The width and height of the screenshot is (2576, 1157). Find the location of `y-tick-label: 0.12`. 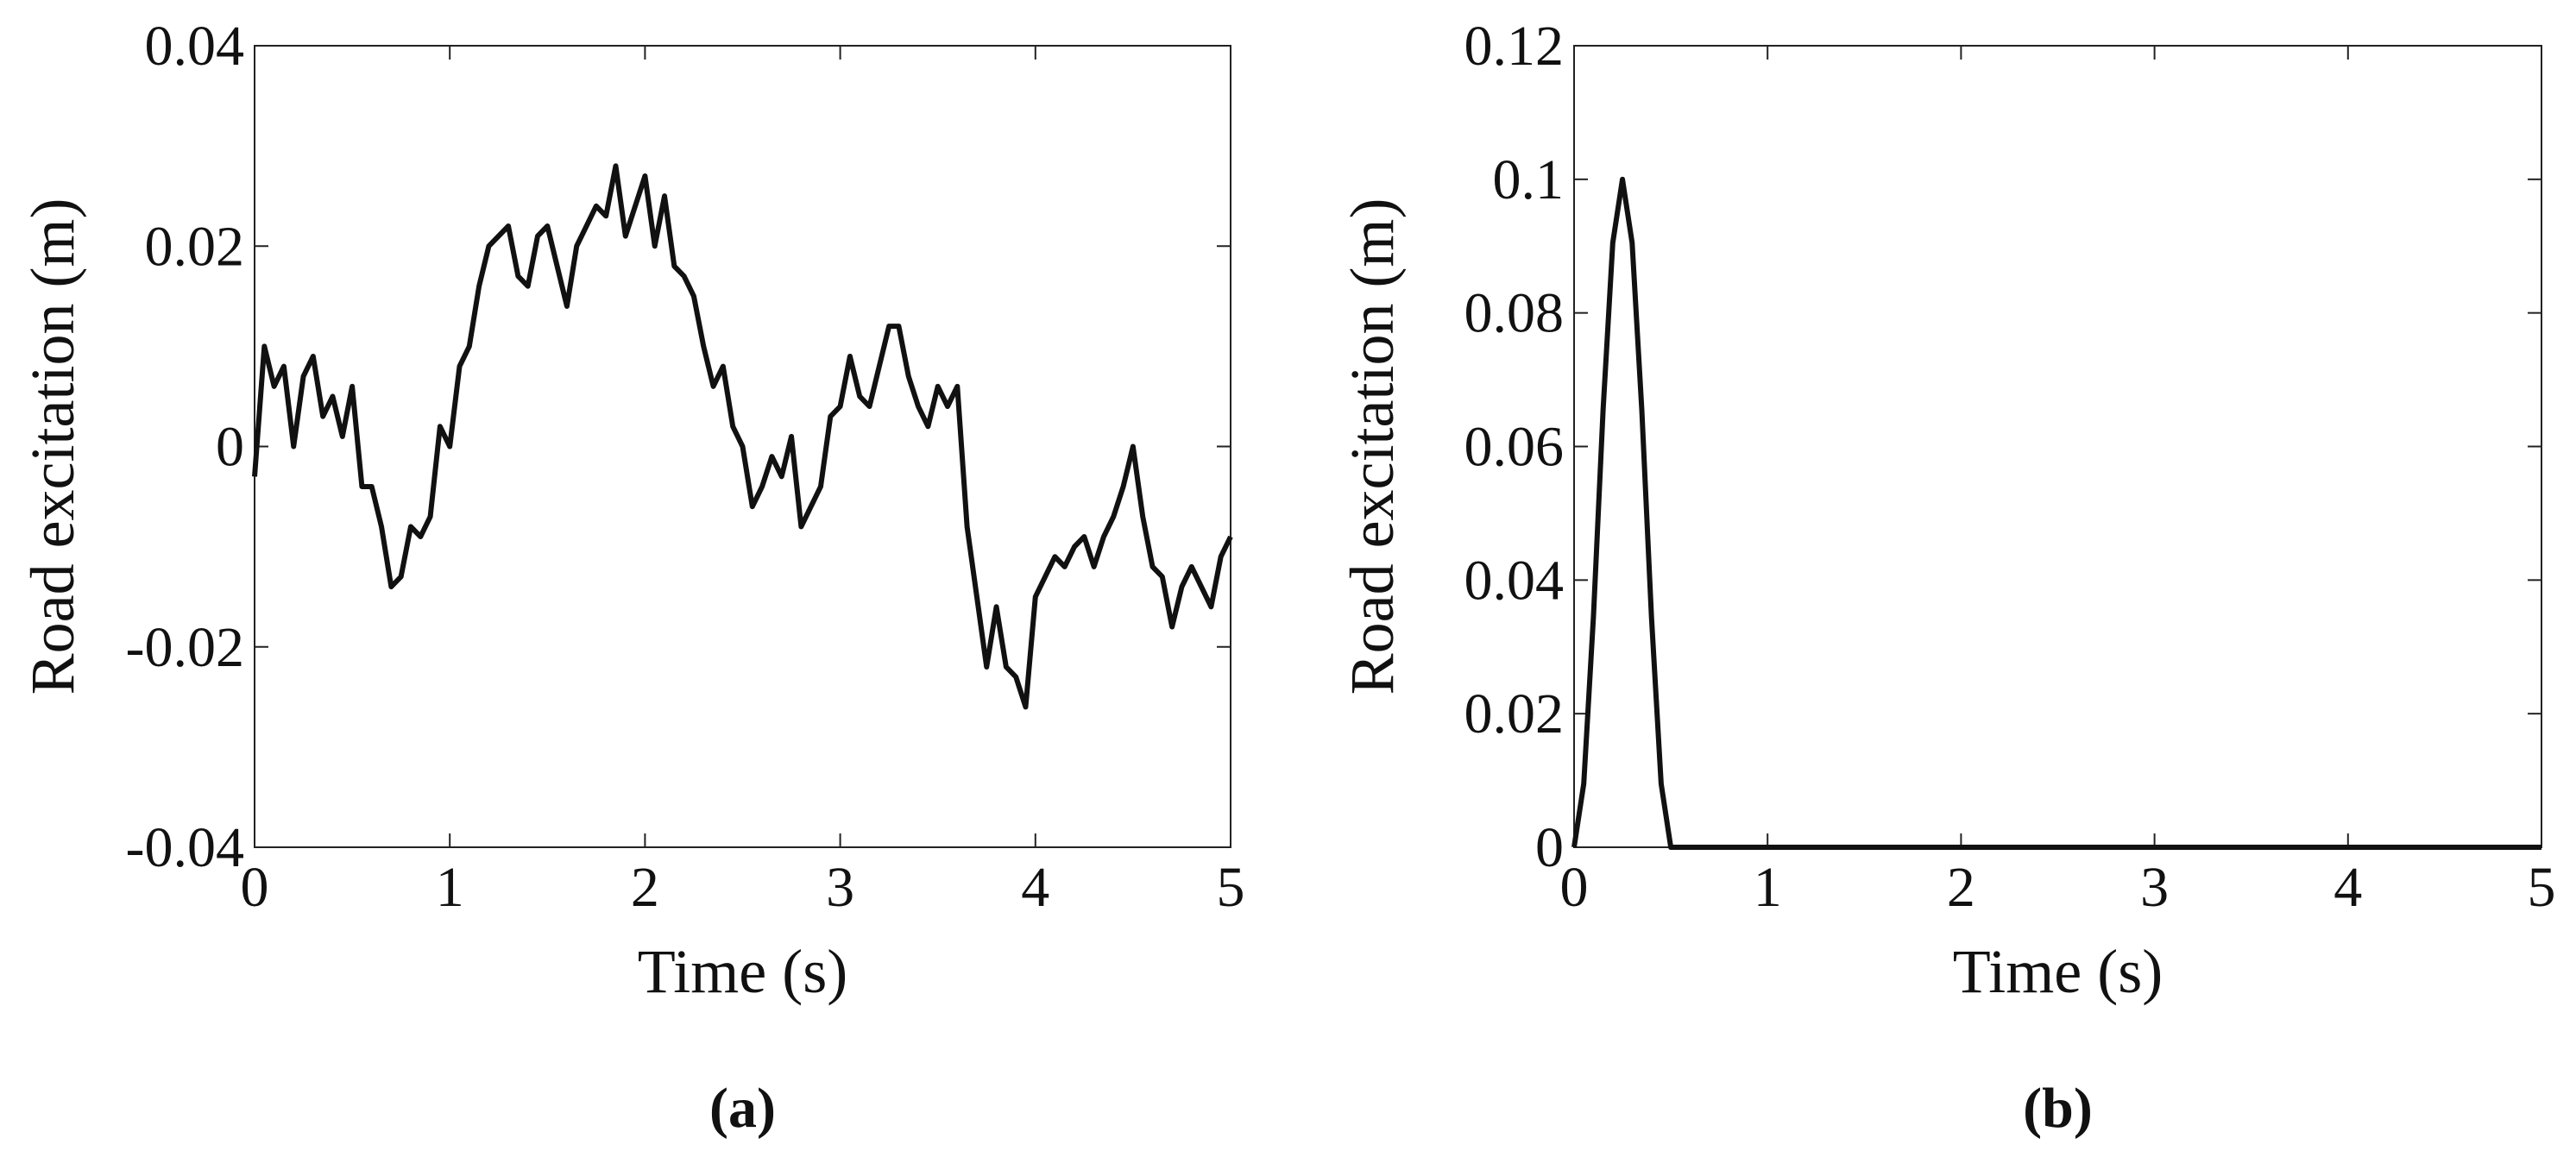

y-tick-label: 0.12 is located at coordinates (1515, 46).